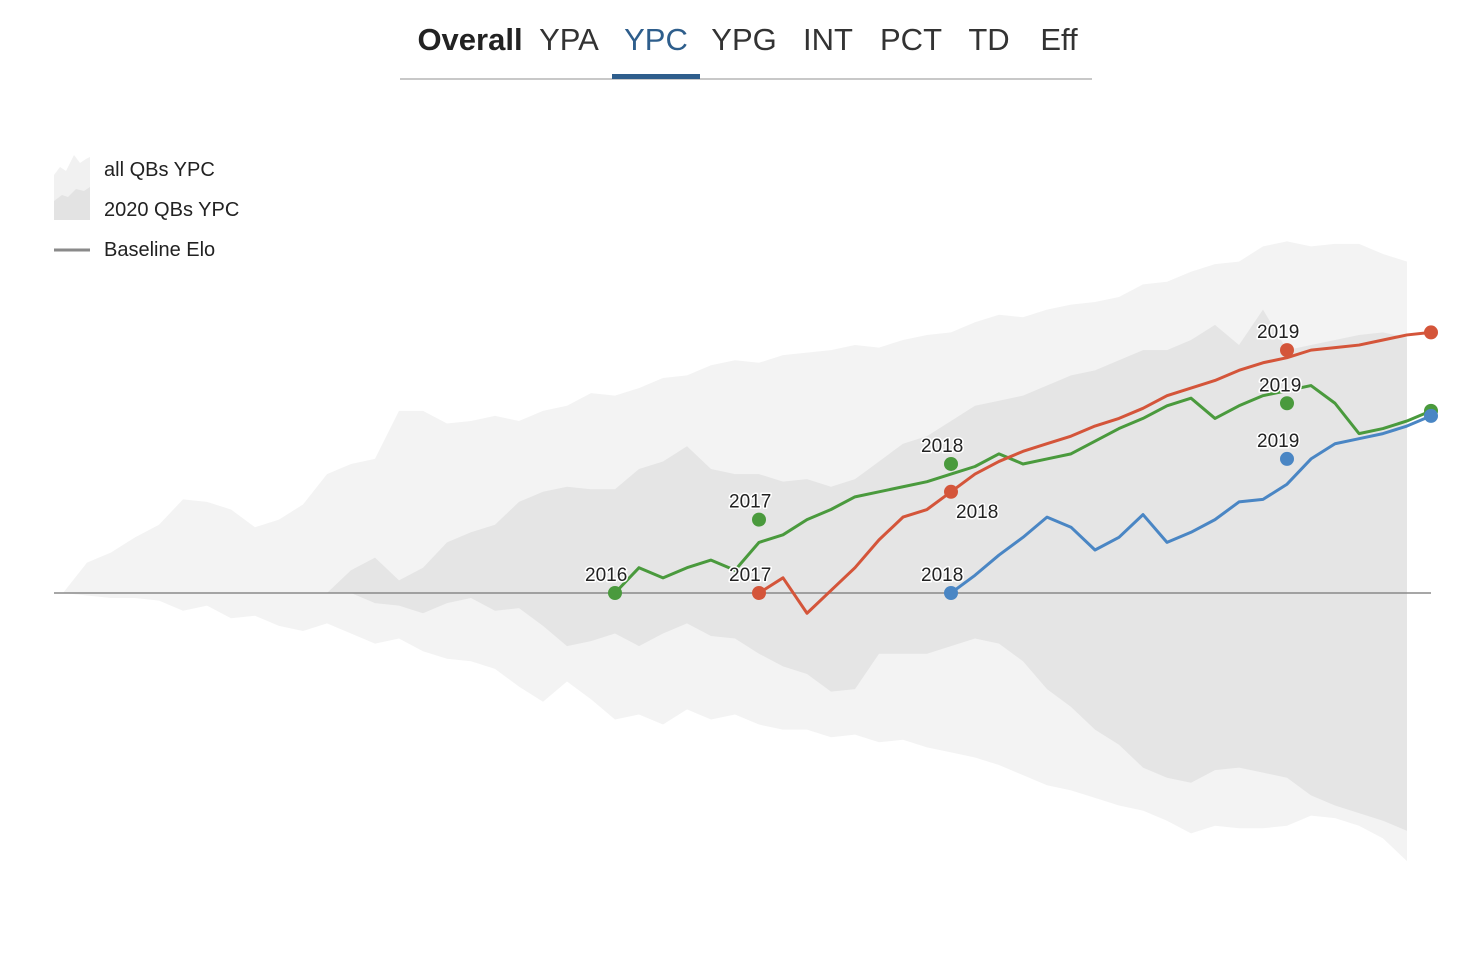 The image size is (1460, 954). What do you see at coordinates (72, 187) in the screenshot?
I see `legend-swatch-bands` at bounding box center [72, 187].